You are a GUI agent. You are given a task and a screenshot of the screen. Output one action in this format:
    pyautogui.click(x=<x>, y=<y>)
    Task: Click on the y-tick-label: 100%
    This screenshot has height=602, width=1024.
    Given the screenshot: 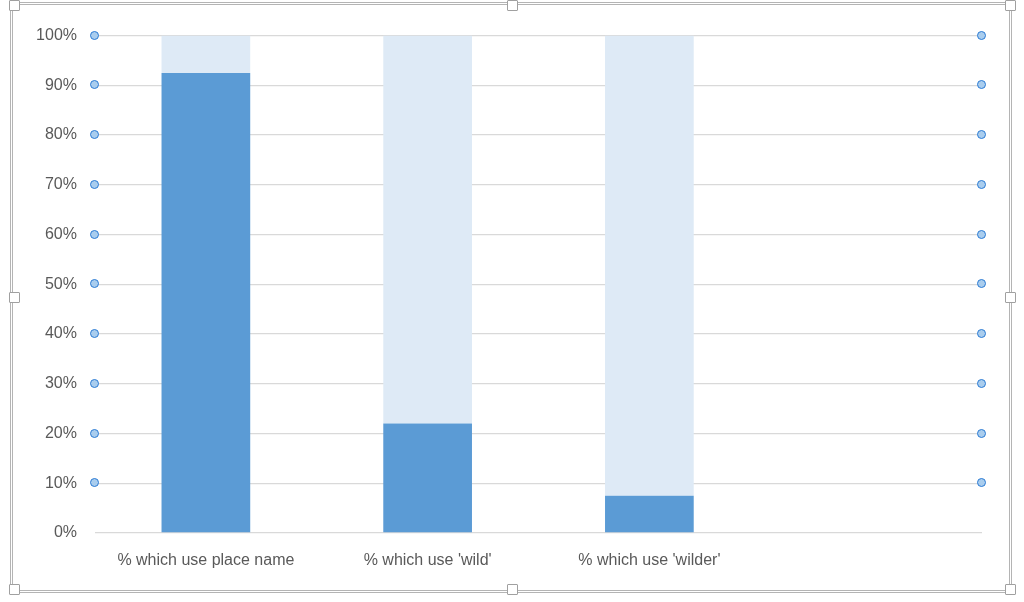 What is the action you would take?
    pyautogui.click(x=56, y=35)
    